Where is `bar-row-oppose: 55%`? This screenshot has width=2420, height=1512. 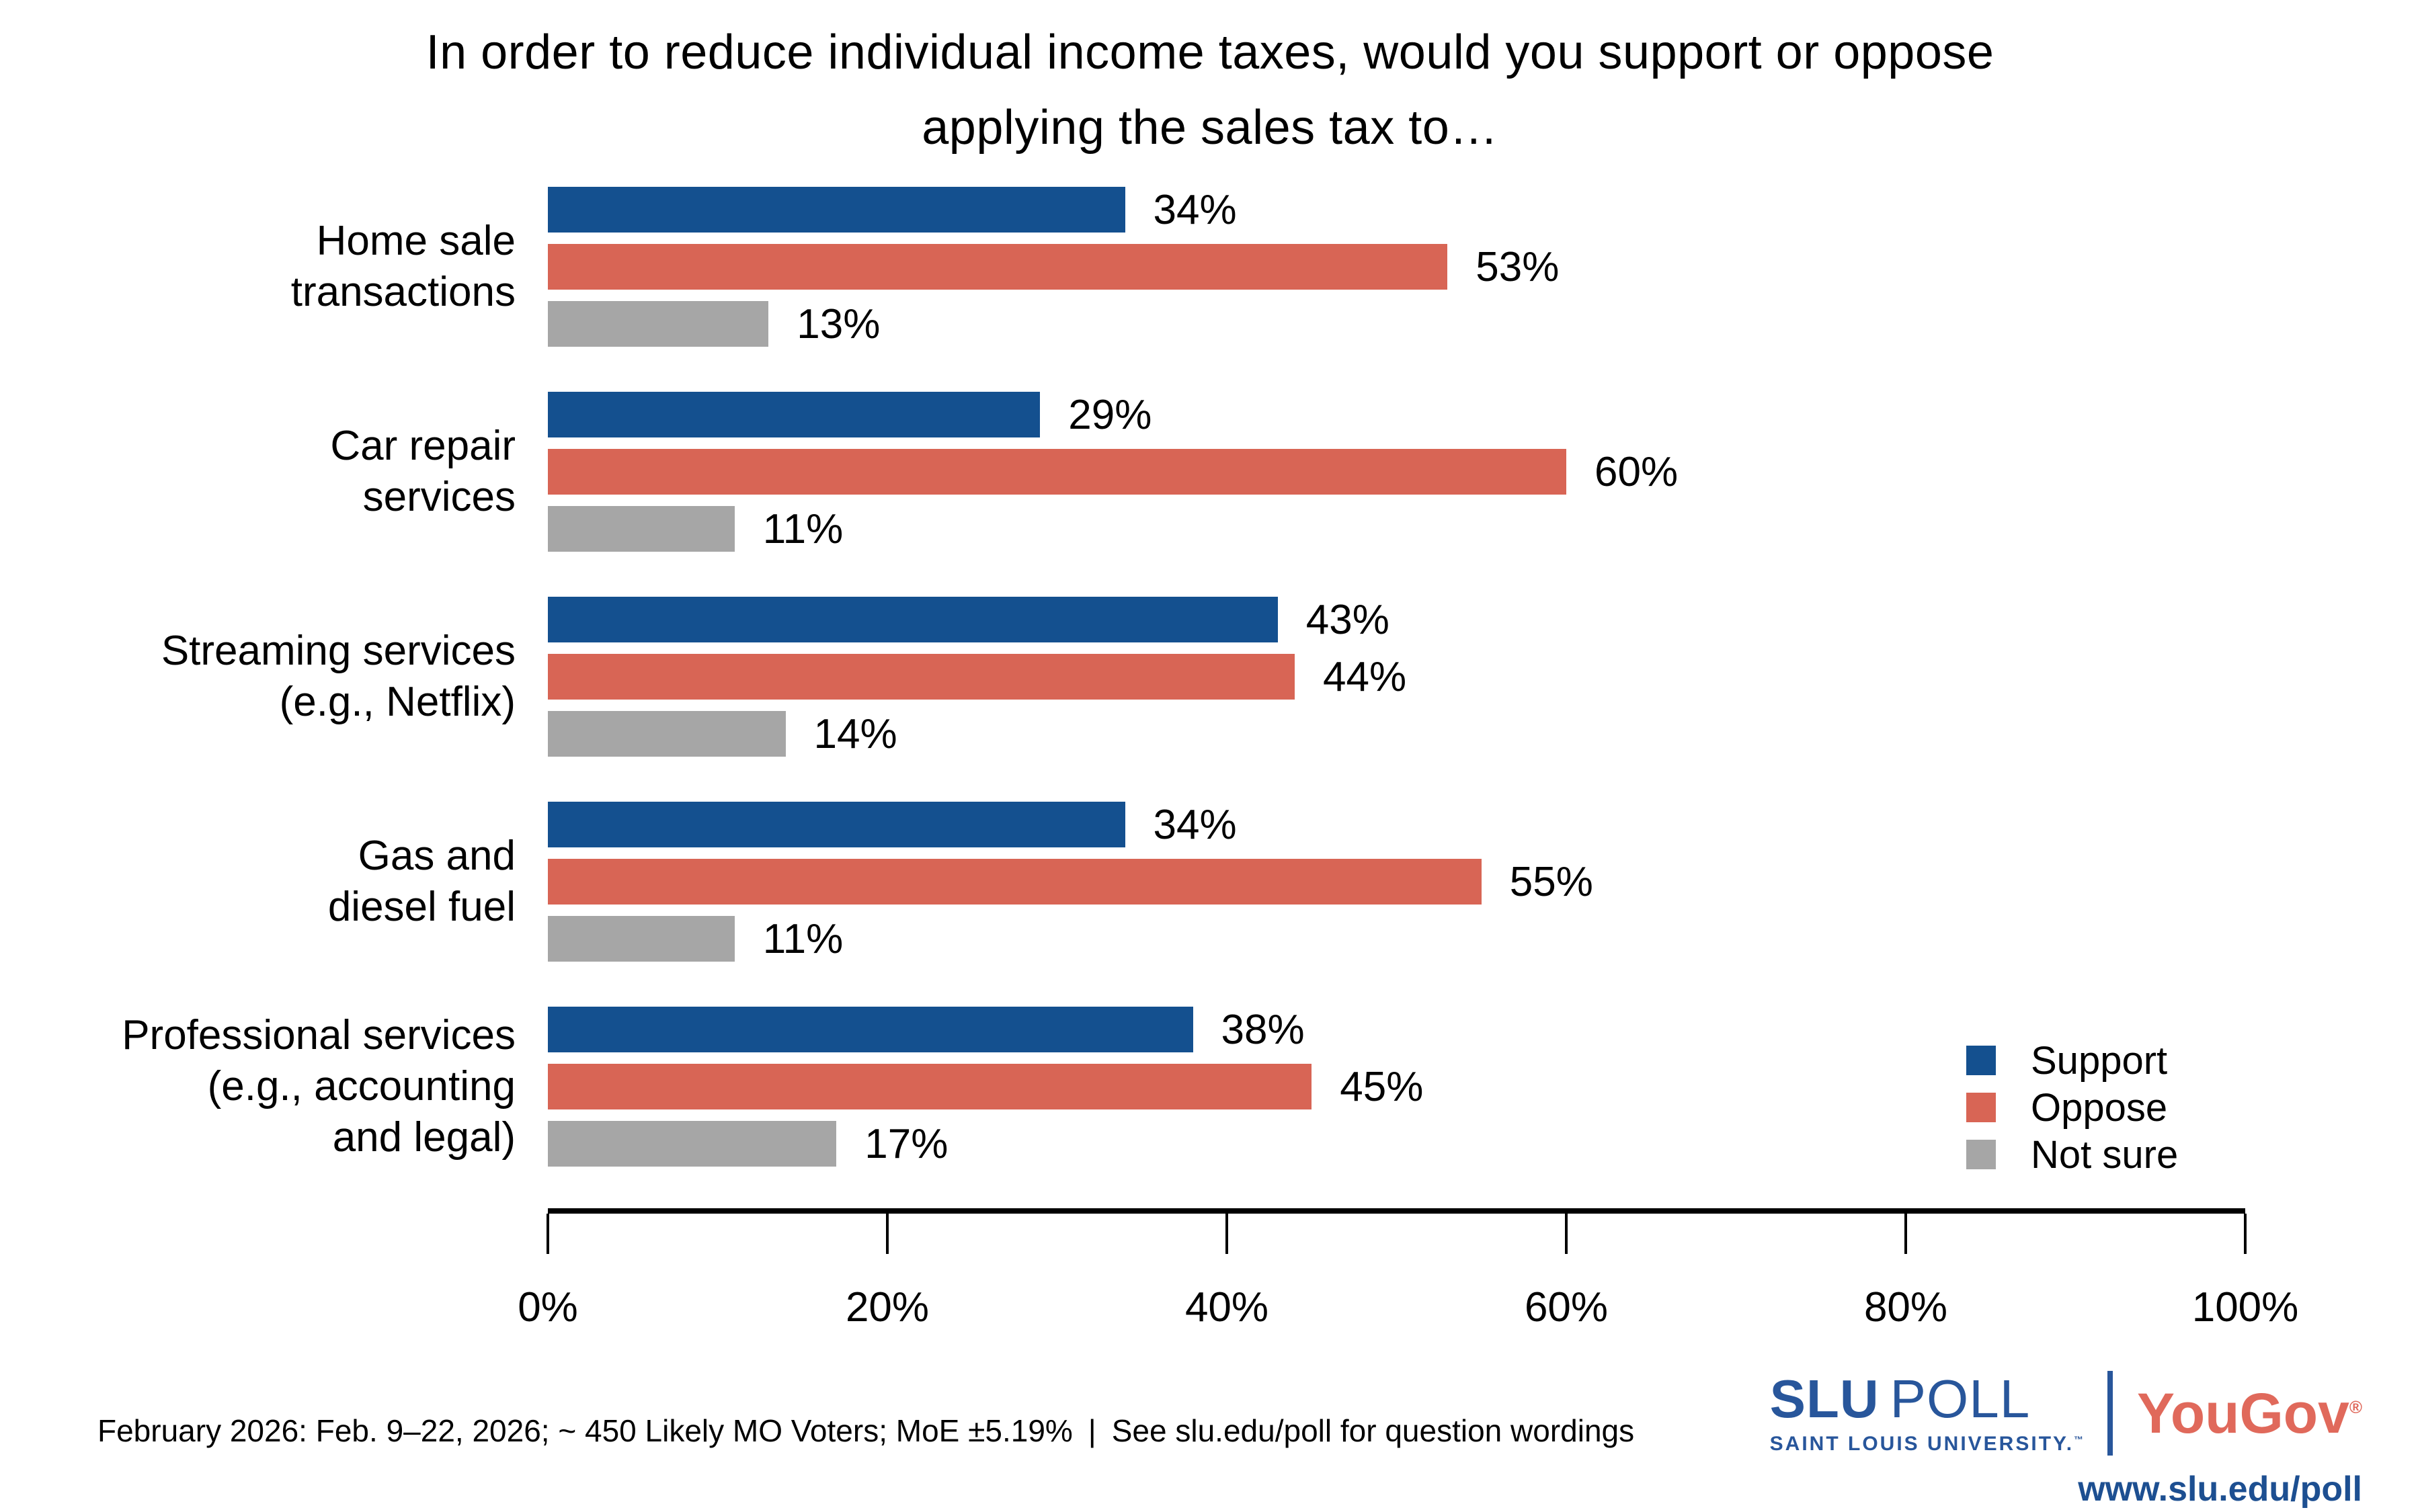 bar-row-oppose: 55% is located at coordinates (1396, 882).